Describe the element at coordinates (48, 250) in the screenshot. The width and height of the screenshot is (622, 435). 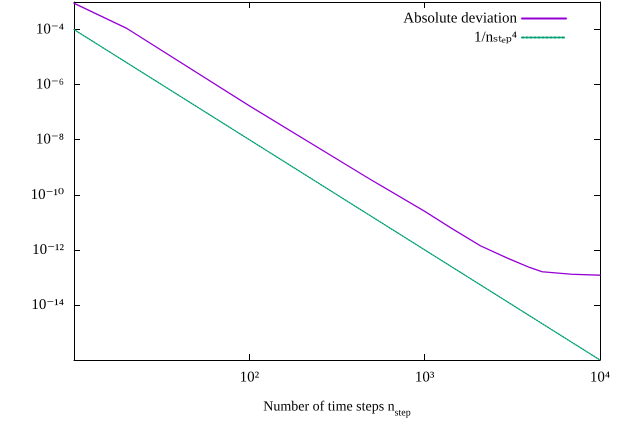
I see `y-tick-label: 10⁻¹²` at that location.